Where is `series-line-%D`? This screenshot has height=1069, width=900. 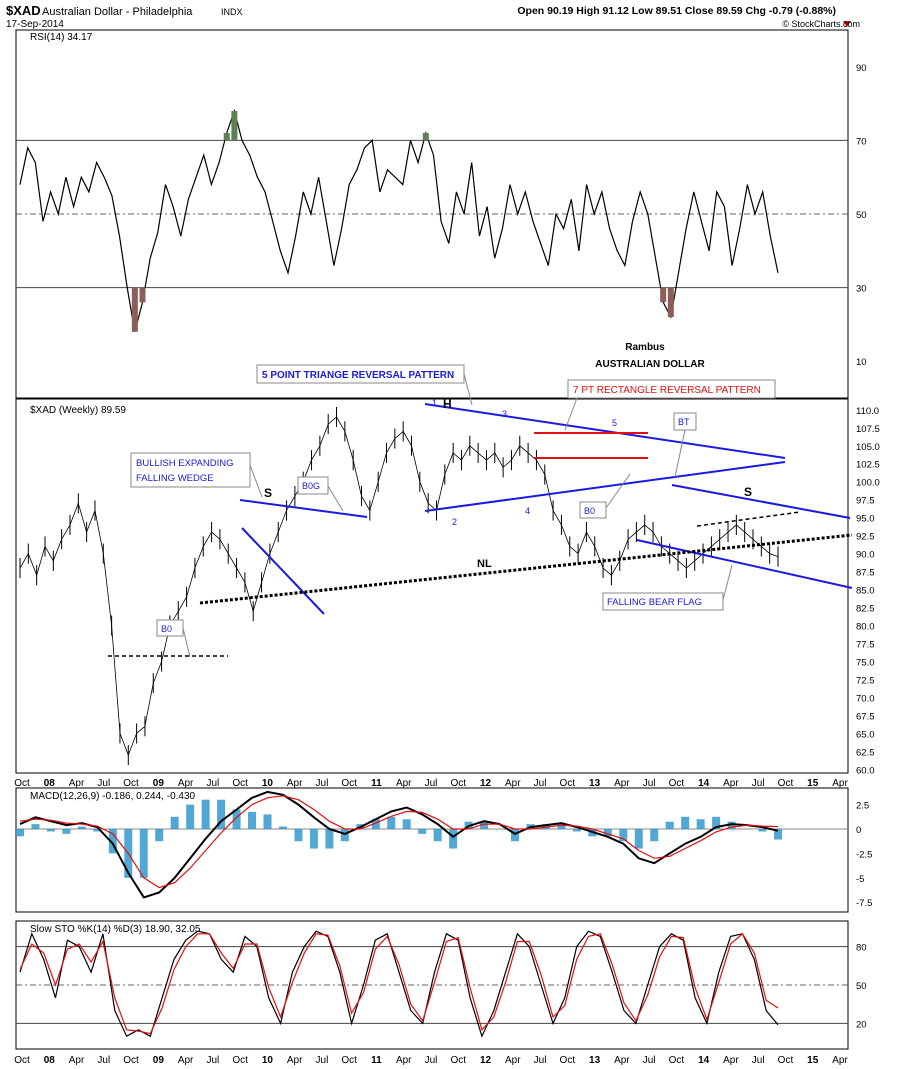
series-line-%D is located at coordinates (399, 983).